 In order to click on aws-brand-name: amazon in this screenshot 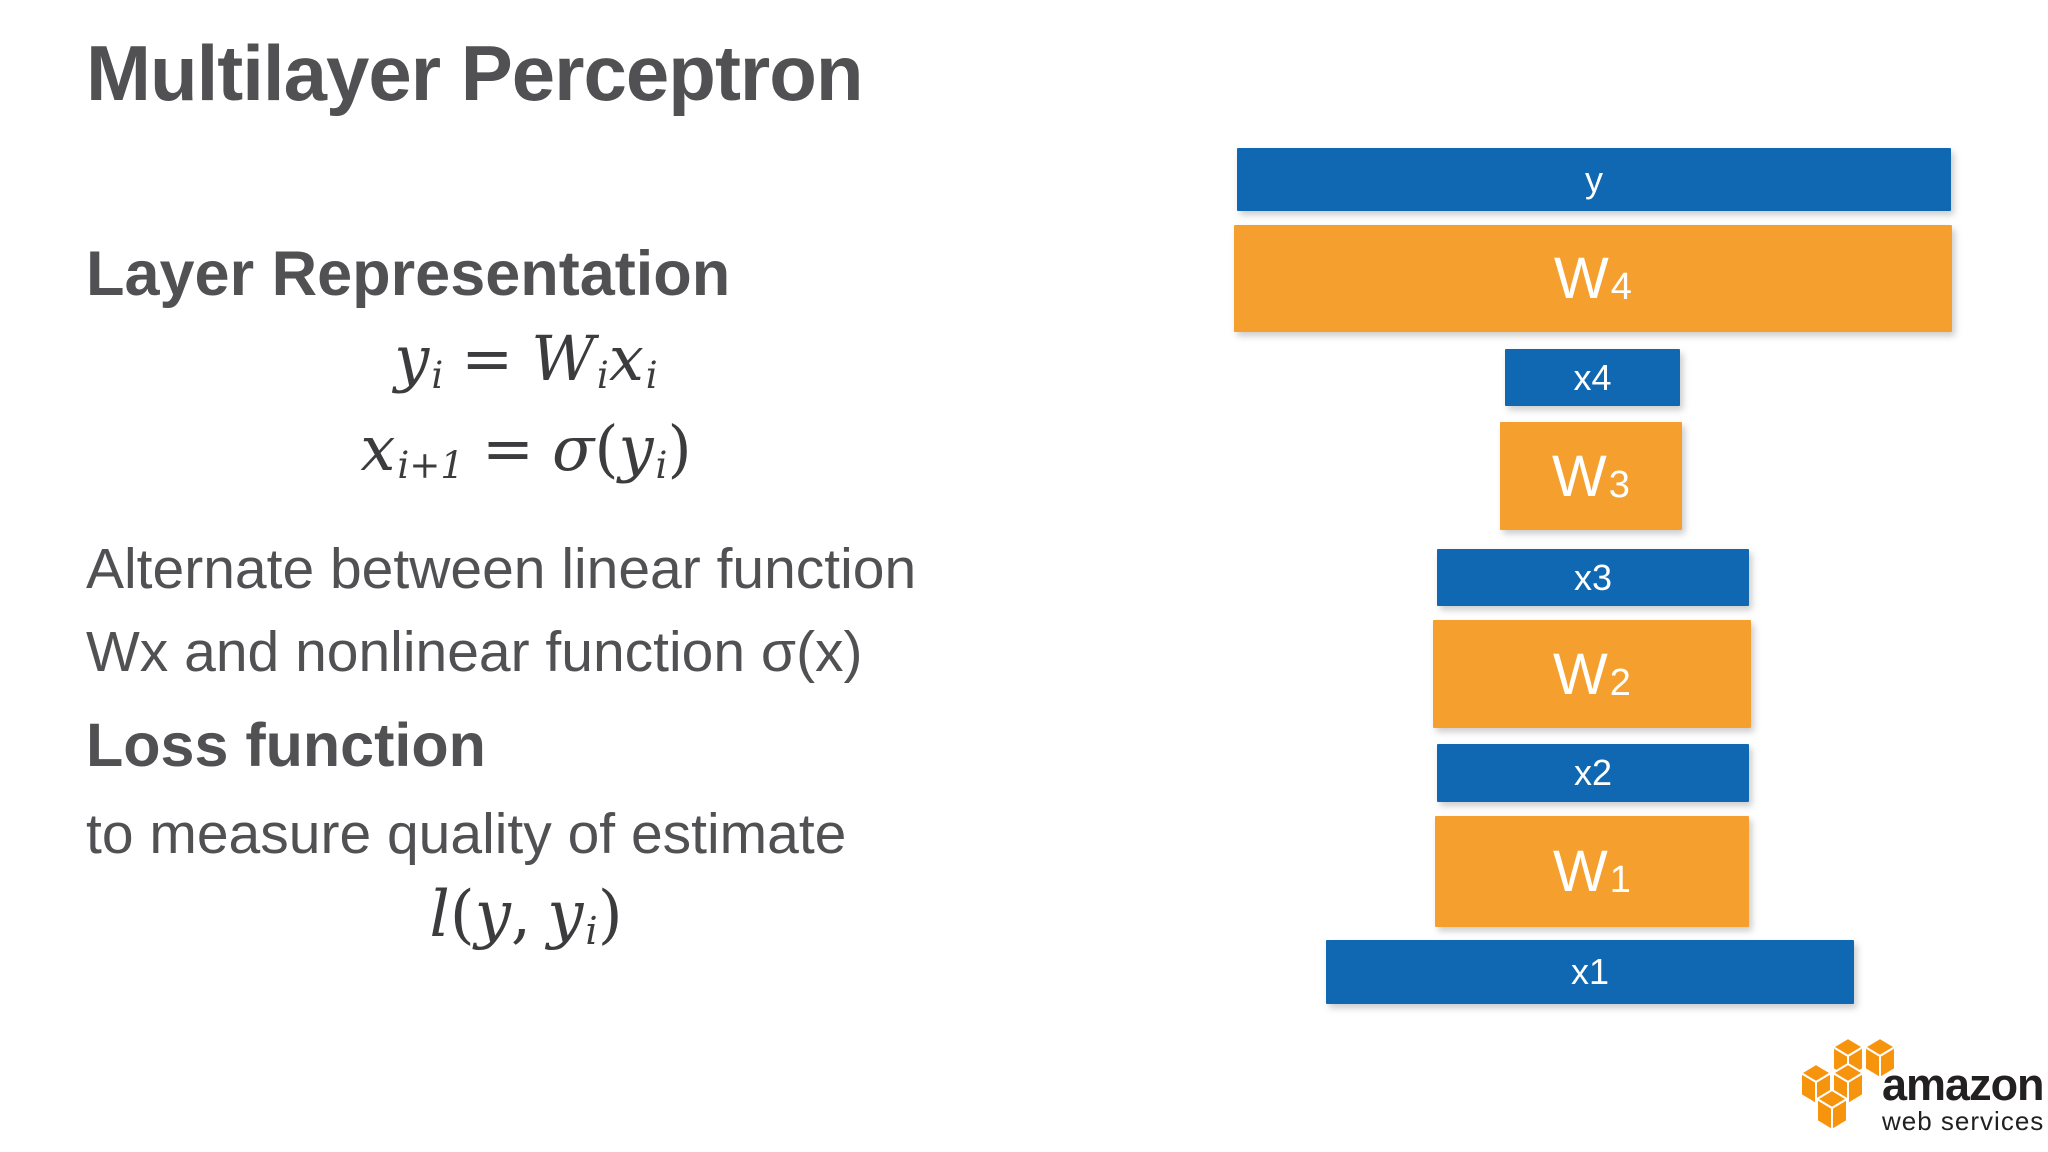, I will do `click(1963, 1084)`.